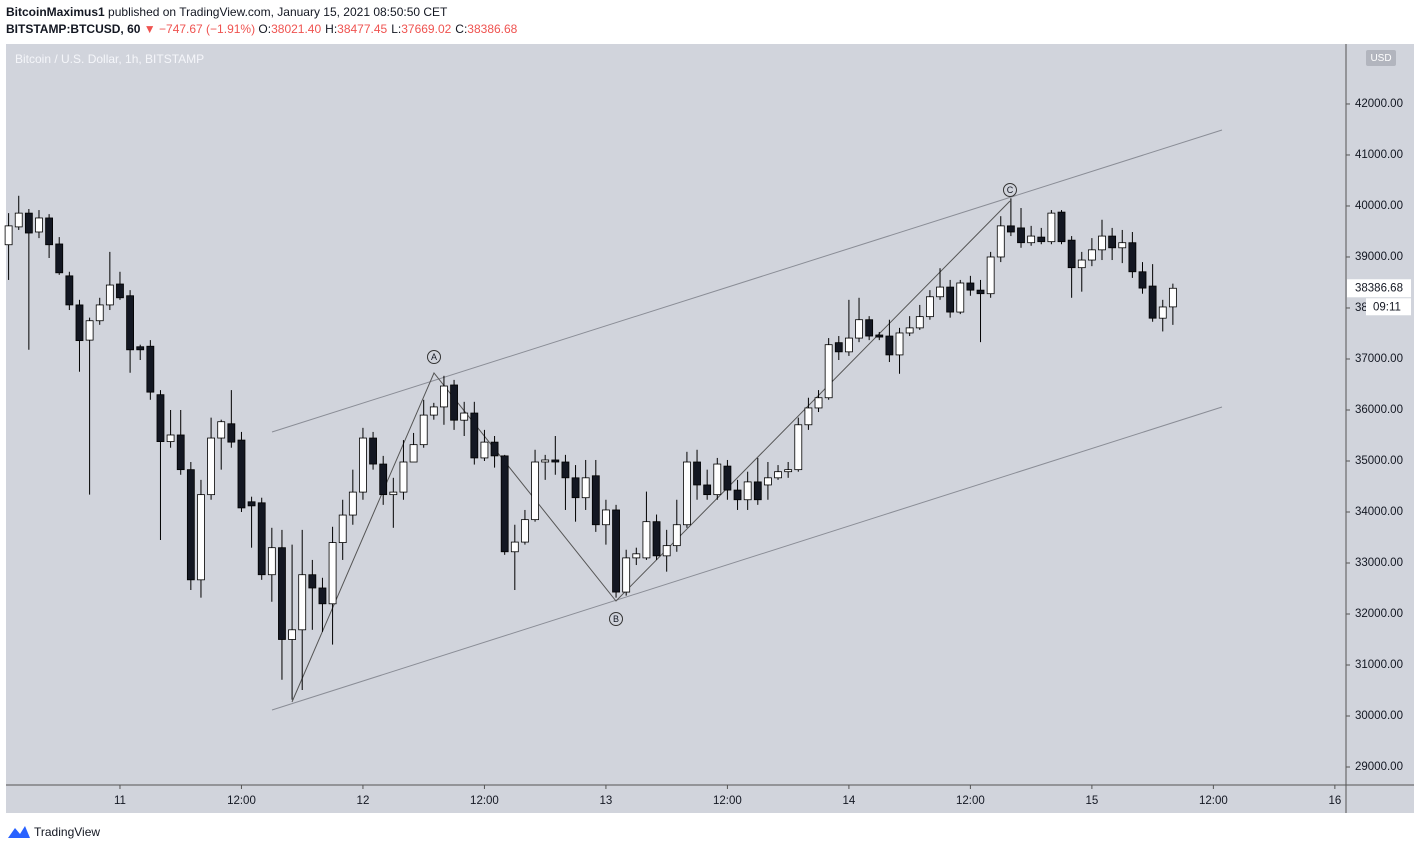  Describe the element at coordinates (67, 832) in the screenshot. I see `brand-name: TradingView` at that location.